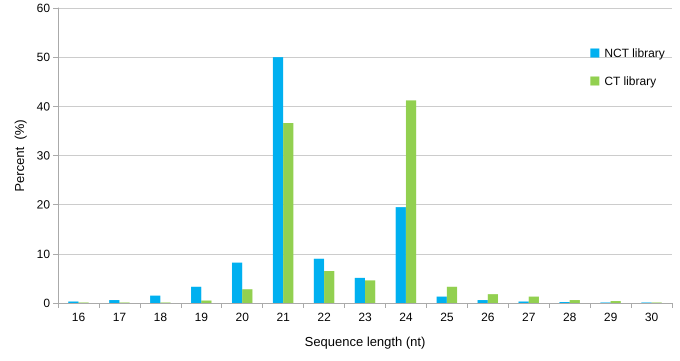  I want to click on x-tick-label: 29, so click(611, 317).